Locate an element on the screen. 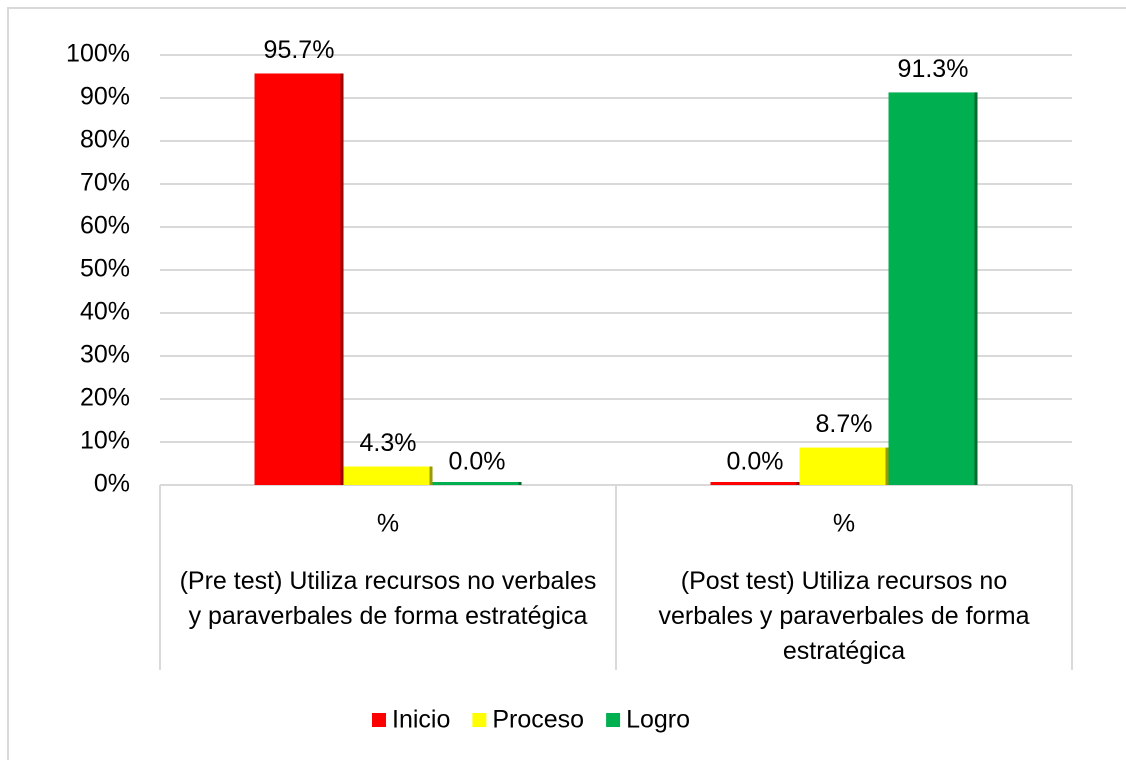 The height and width of the screenshot is (760, 1126). legend-label: Inicio is located at coordinates (421, 720).